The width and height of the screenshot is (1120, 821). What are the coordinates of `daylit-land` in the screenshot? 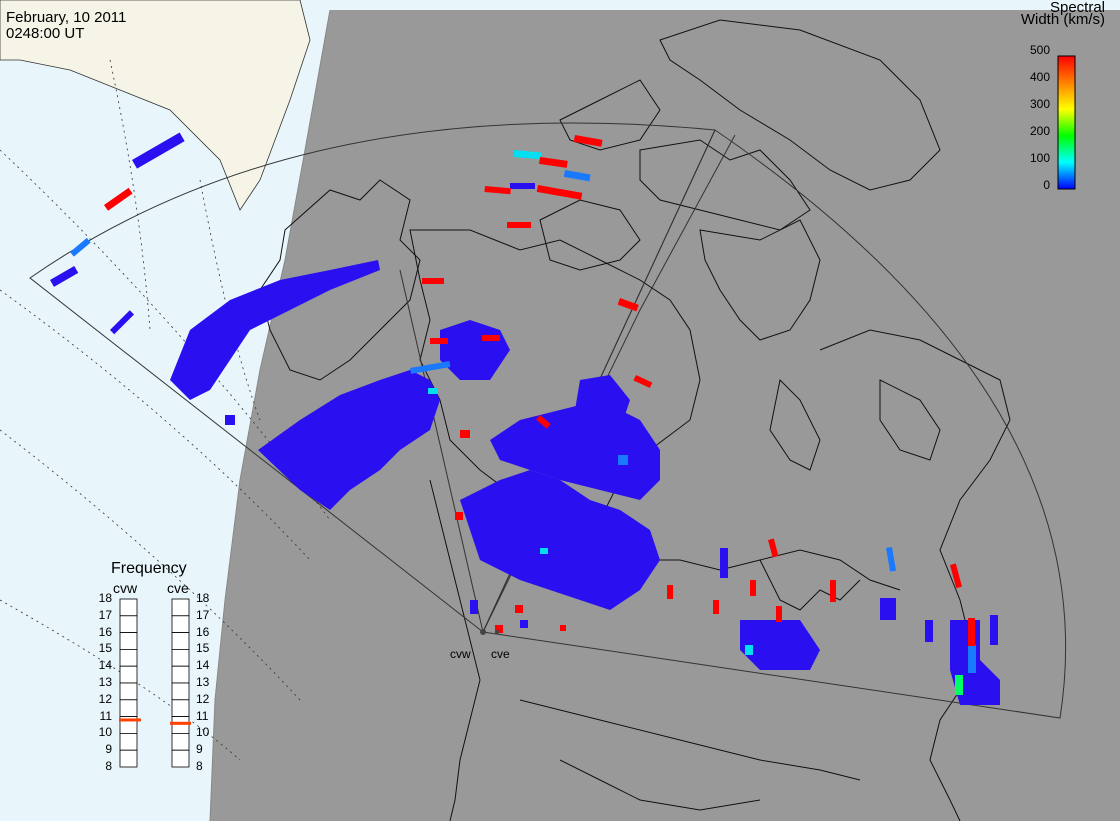 It's located at (155, 105).